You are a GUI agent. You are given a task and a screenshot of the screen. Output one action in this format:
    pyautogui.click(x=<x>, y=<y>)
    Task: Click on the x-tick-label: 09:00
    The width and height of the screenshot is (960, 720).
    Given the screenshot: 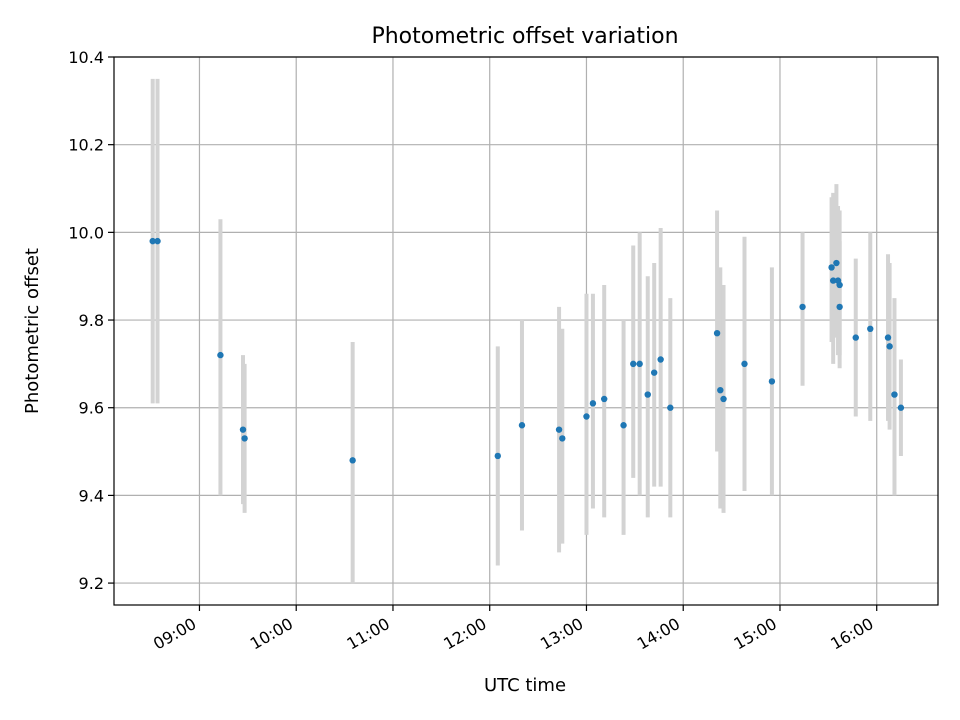 What is the action you would take?
    pyautogui.click(x=174, y=634)
    